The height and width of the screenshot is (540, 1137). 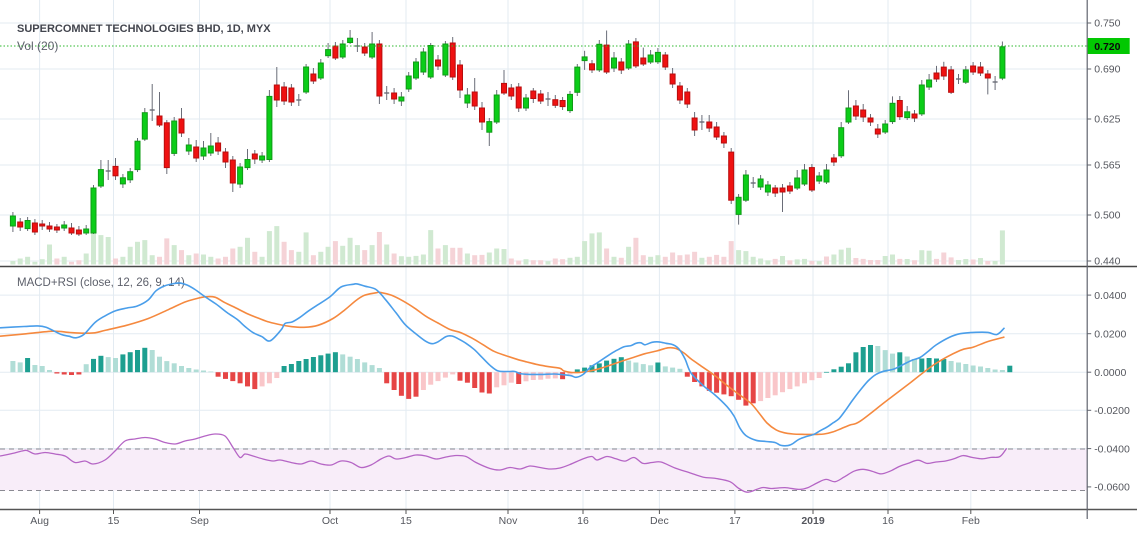 I want to click on svg-text: 0.750, so click(x=1107, y=24).